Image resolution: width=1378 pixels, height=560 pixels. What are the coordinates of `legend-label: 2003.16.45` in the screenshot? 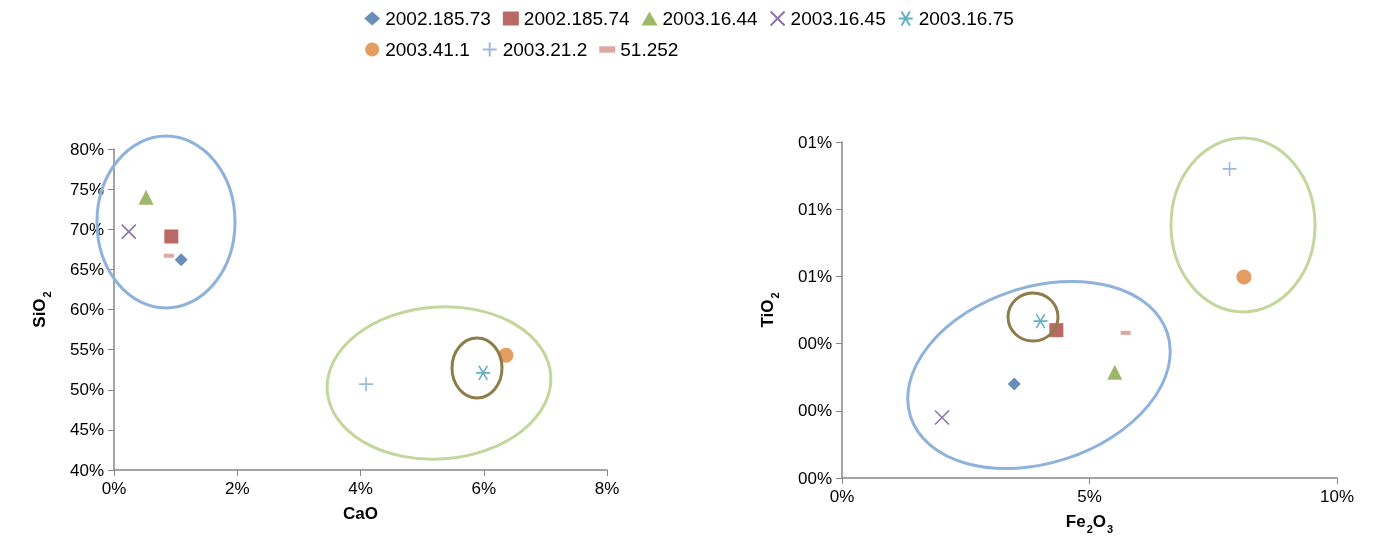 It's located at (838, 18).